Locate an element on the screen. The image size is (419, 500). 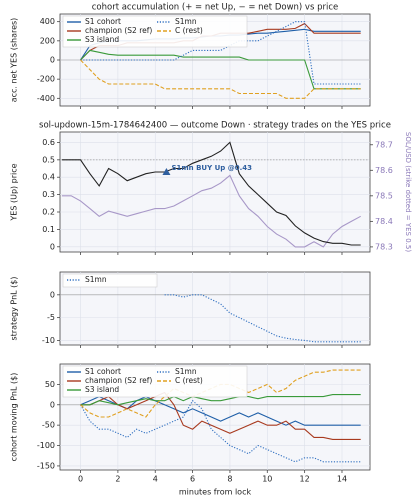
y2-axis-label: SOL/USD (strike dotted = YES 0.5) is located at coordinates (408, 192).